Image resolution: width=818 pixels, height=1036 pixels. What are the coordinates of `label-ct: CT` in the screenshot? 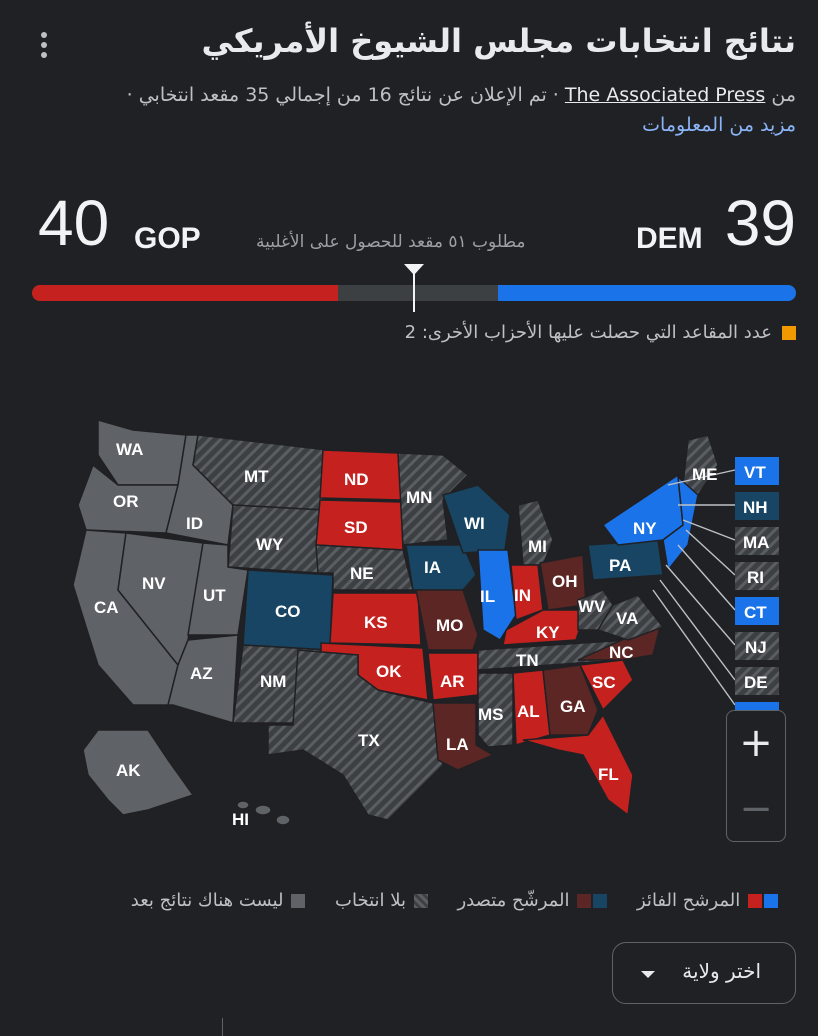 It's located at (755, 612).